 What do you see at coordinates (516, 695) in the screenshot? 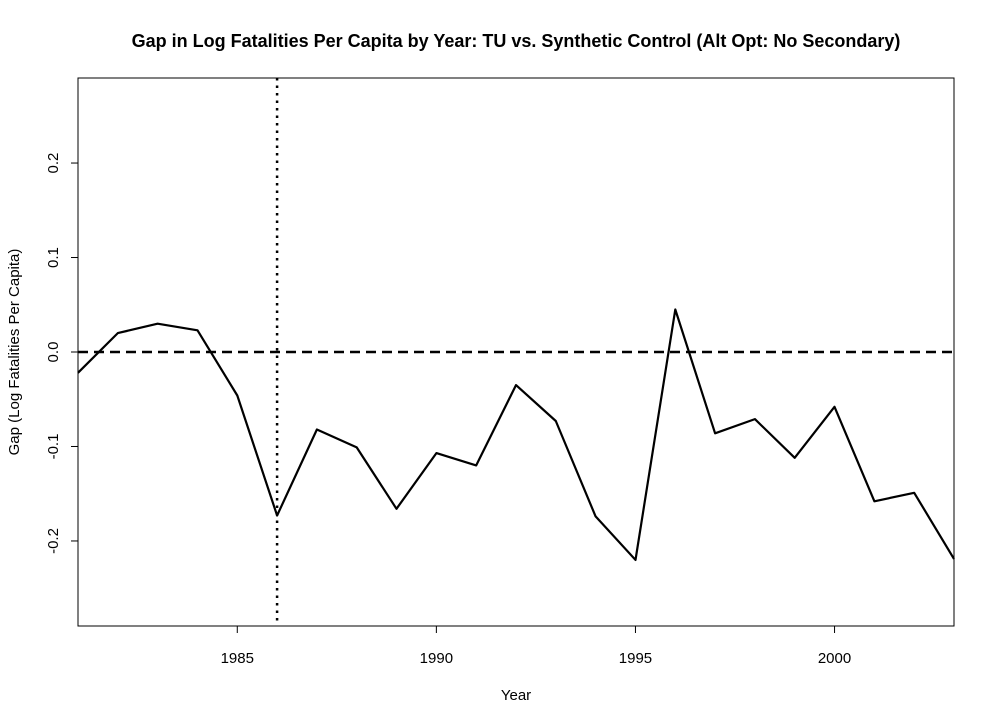
I see `x-axis-label: Year` at bounding box center [516, 695].